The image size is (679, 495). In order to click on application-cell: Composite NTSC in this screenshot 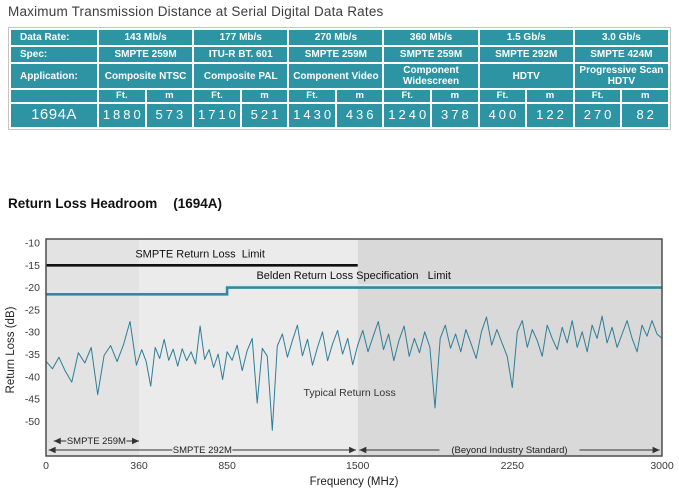, I will do `click(146, 76)`.